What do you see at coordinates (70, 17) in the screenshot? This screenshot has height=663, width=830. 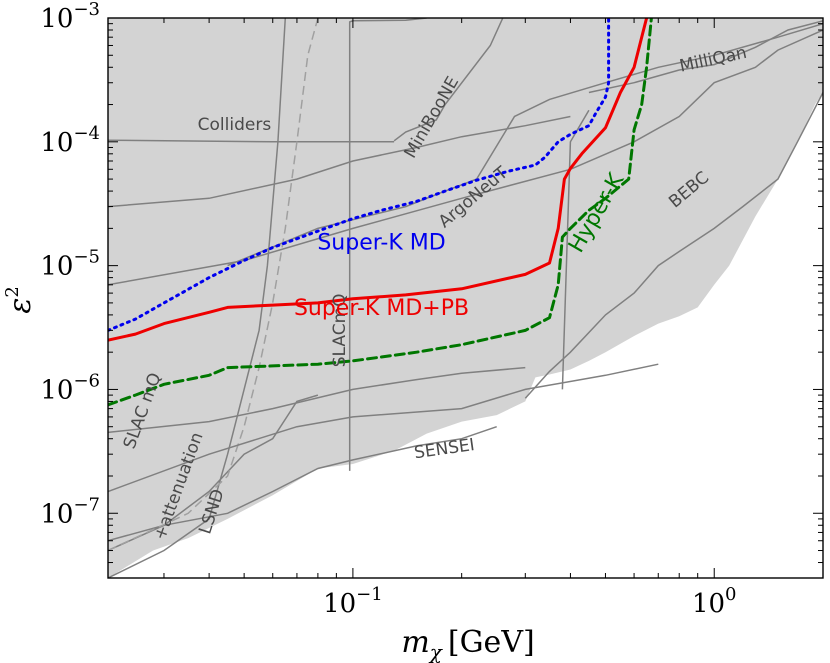 I see `y-tick-label: 10⁻³` at bounding box center [70, 17].